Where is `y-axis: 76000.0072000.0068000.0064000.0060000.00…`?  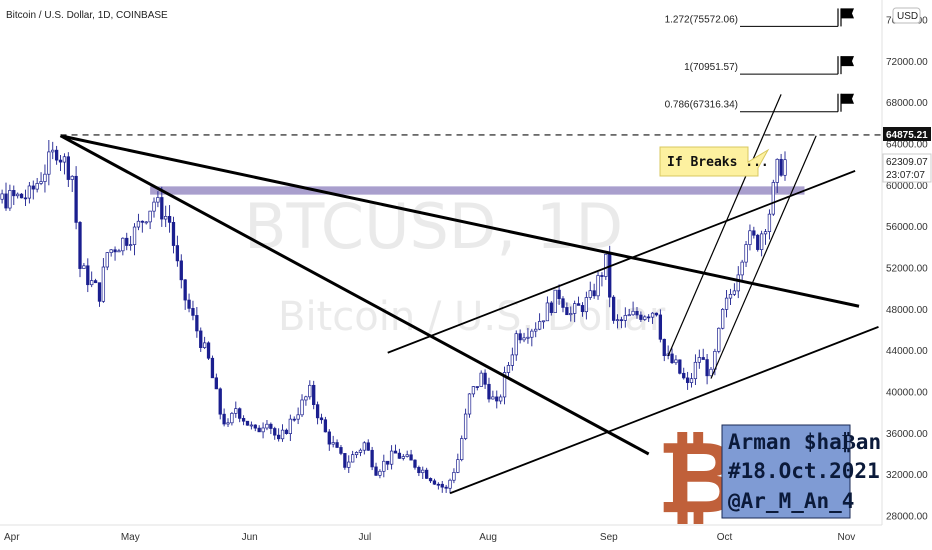
y-axis: 76000.0072000.0068000.0064000.0060000.00… is located at coordinates (904, 262).